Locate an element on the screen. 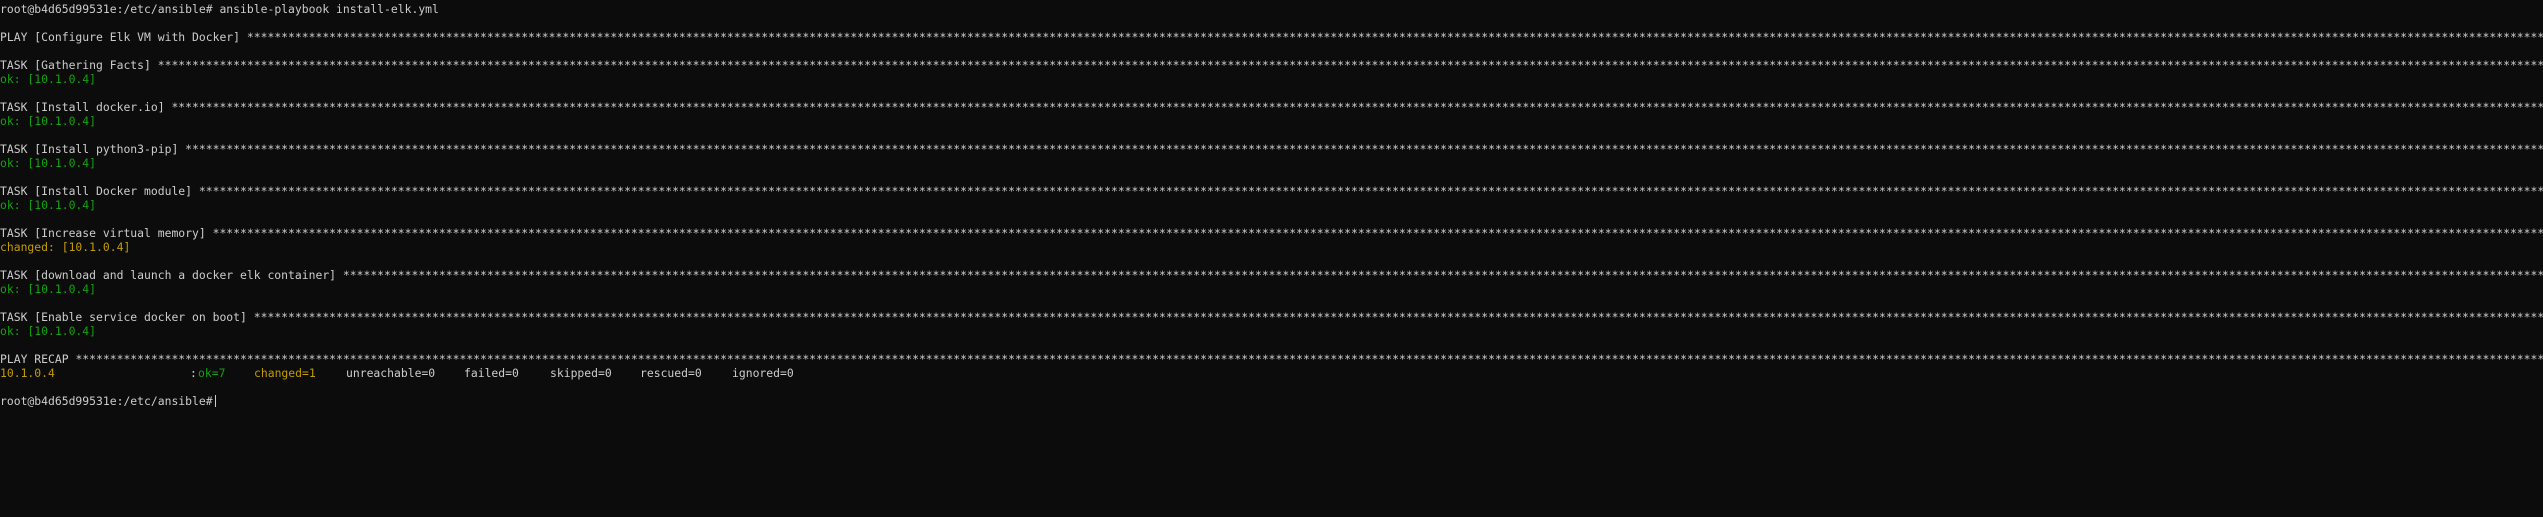 The image size is (2543, 517). task-header: TASK [Increase virtual memory] is located at coordinates (103, 233).